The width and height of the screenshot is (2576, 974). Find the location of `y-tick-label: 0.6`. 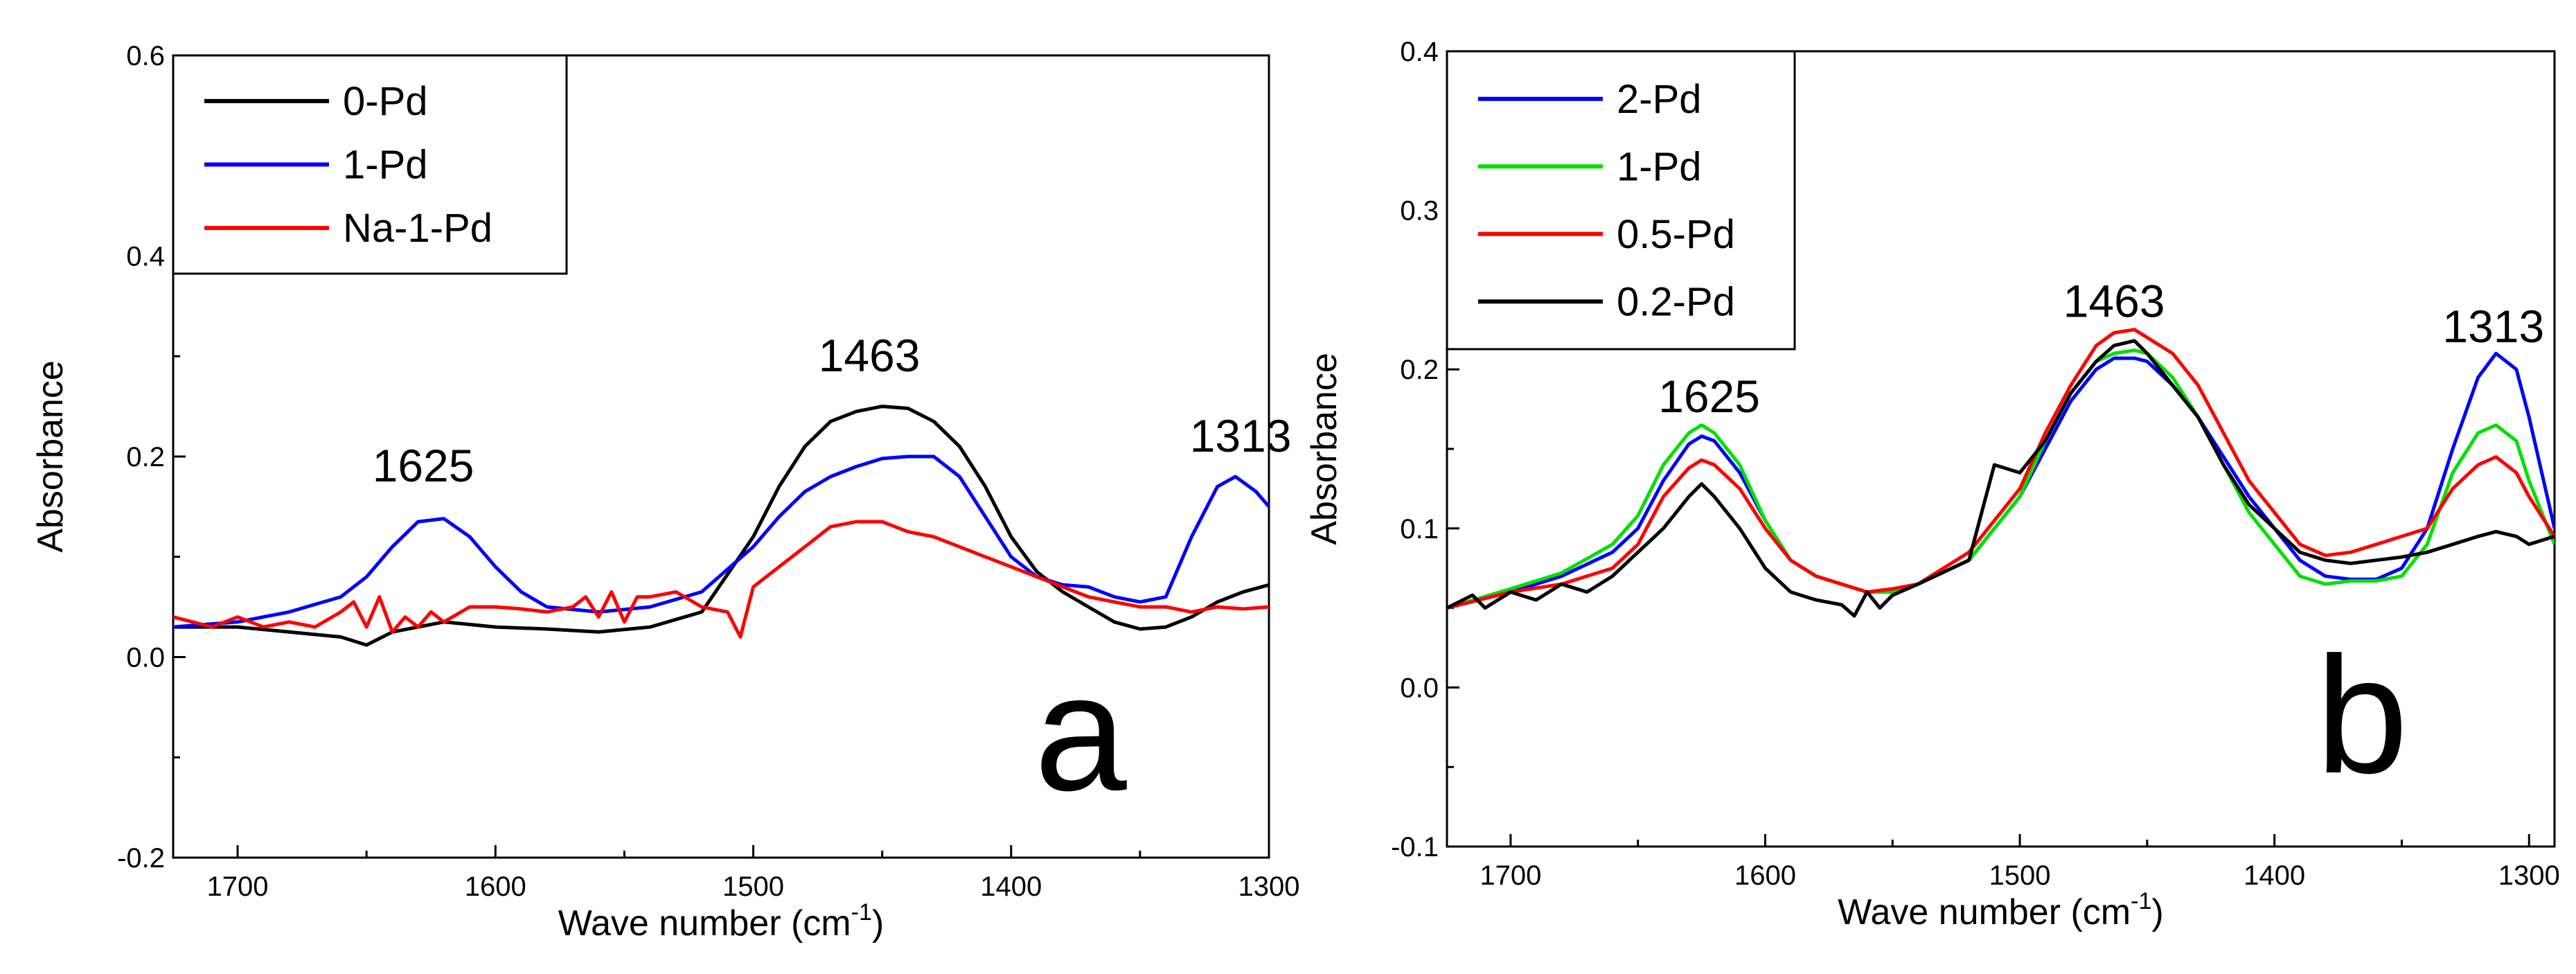

y-tick-label: 0.6 is located at coordinates (145, 56).